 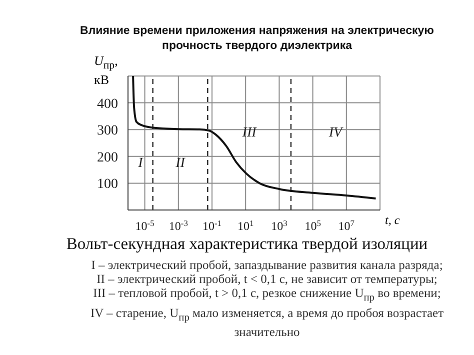 I want to click on text: II – электрический пробой, t < 0,1 с, не зависит от температуры;, so click(x=267, y=279).